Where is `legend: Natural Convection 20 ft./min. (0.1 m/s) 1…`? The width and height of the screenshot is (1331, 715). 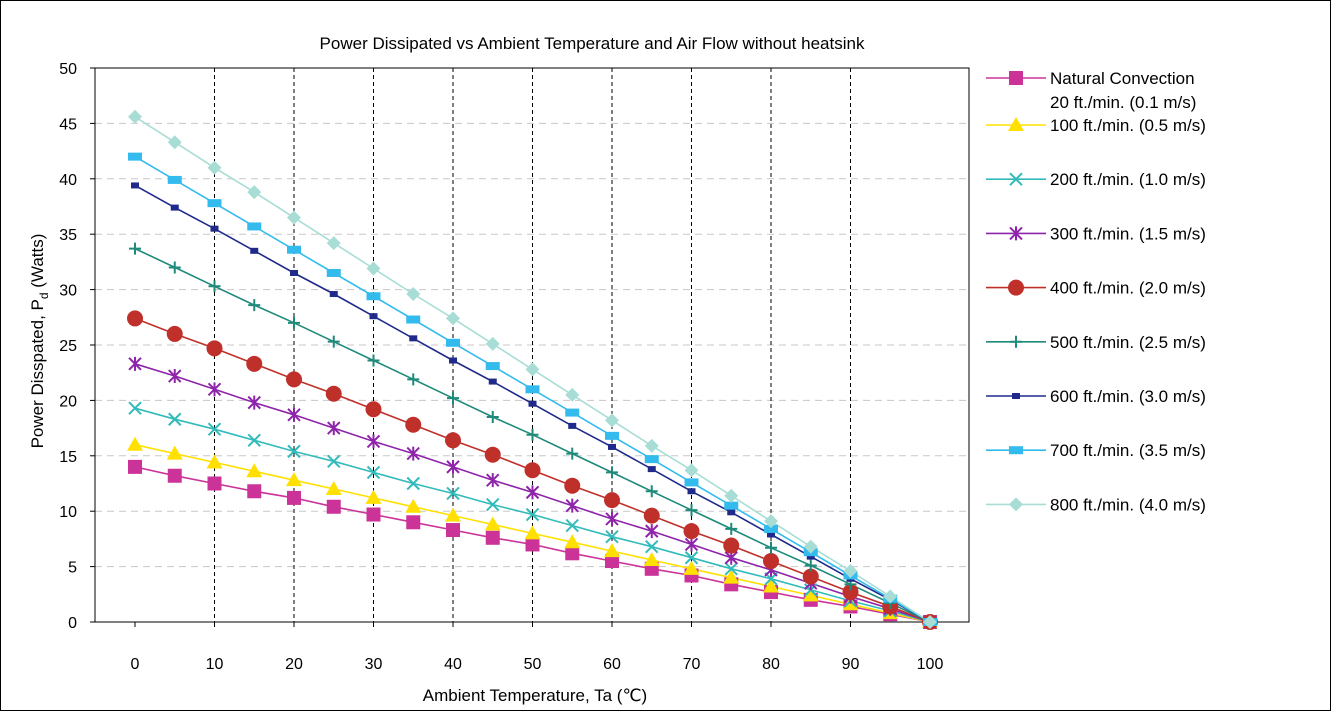 legend: Natural Convection 20 ft./min. (0.1 m/s) 1… is located at coordinates (1096, 291).